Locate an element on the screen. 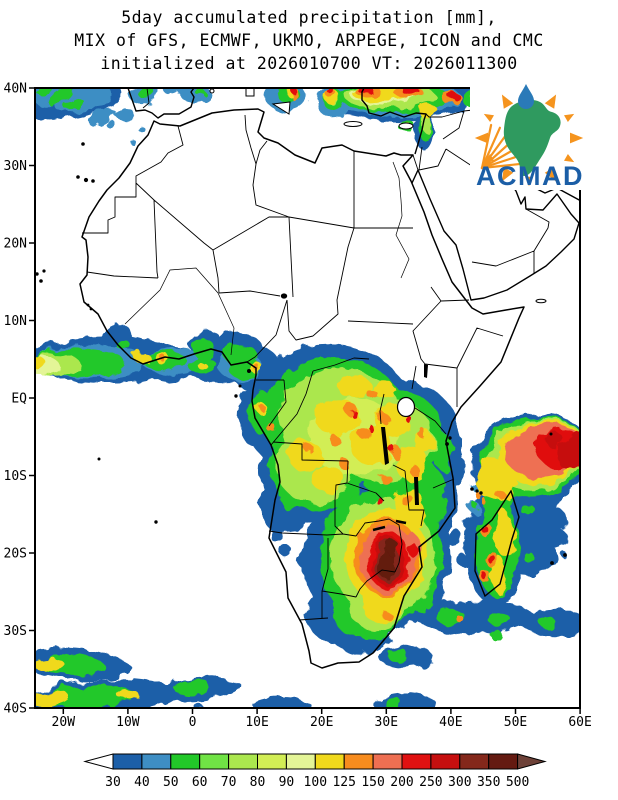 The image size is (618, 800). lakes is located at coordinates (354, 412).